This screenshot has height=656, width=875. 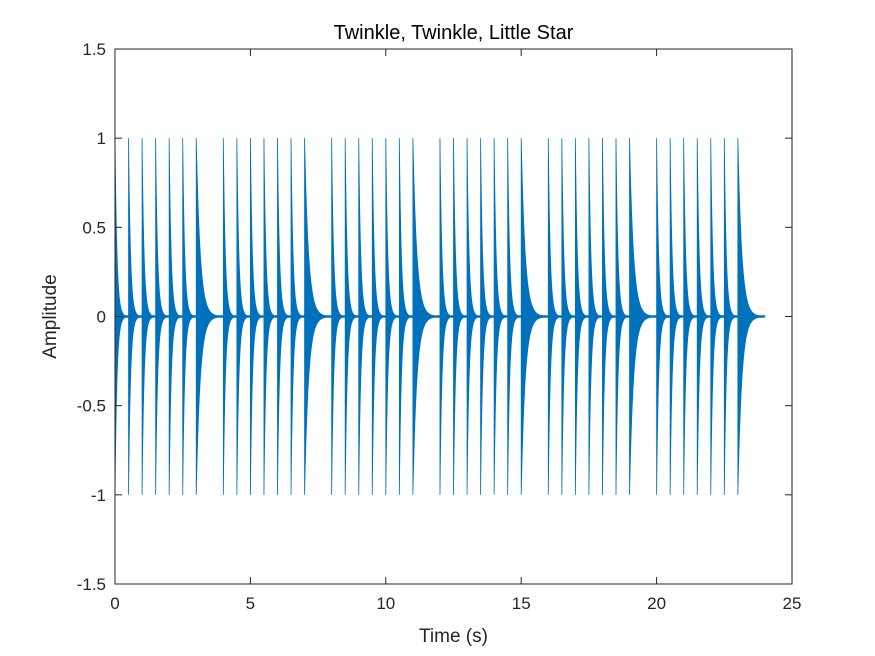 I want to click on x-tick-label: 20, so click(x=656, y=603).